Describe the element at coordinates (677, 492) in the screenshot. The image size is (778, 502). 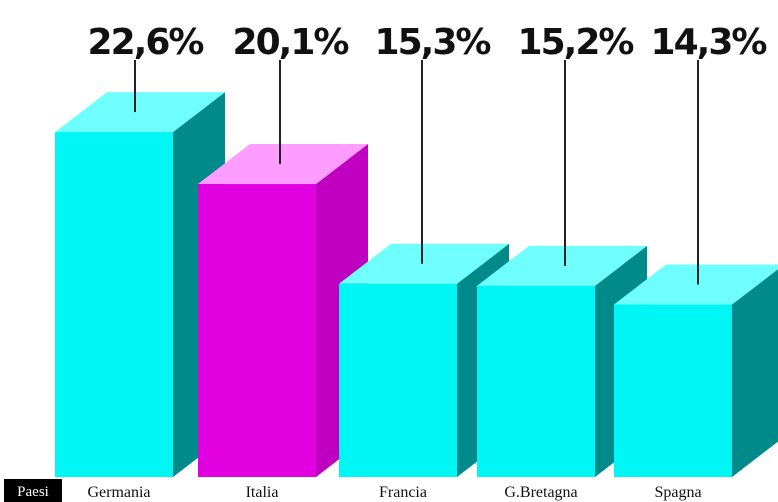
I see `x-tick-label: Spagna` at that location.